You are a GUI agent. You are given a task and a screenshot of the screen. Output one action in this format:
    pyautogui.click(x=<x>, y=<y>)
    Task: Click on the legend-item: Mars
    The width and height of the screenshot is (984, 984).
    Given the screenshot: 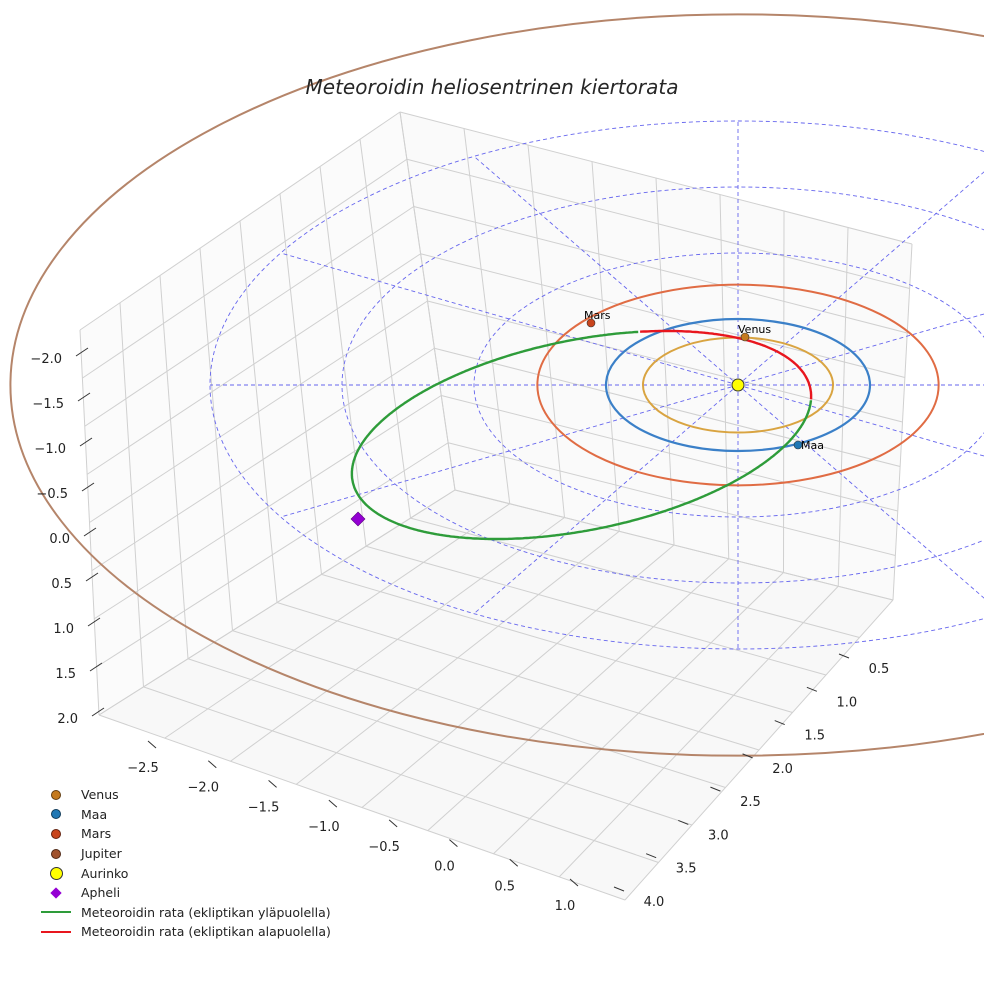 What is the action you would take?
    pyautogui.click(x=184, y=834)
    